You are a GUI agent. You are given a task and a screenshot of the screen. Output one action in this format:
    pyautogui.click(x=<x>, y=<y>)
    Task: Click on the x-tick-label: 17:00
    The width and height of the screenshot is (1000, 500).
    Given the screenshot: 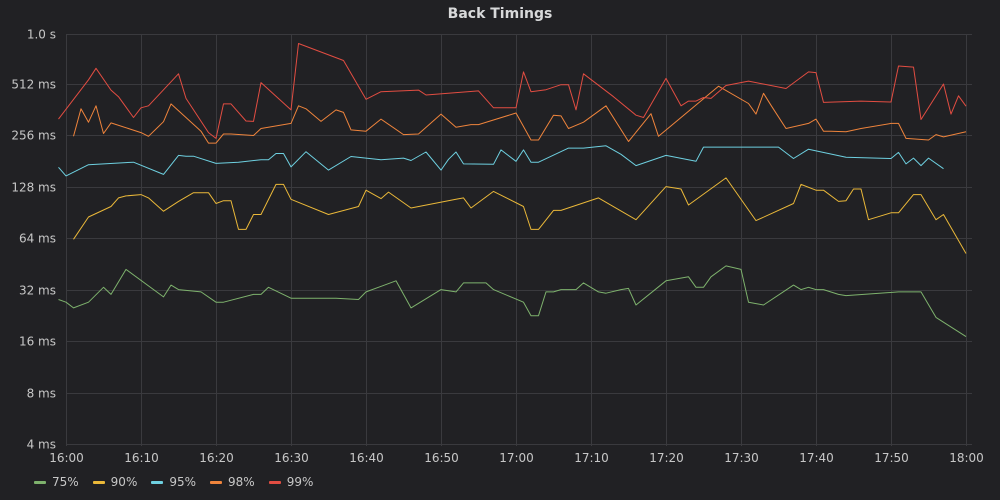 What is the action you would take?
    pyautogui.click(x=516, y=458)
    